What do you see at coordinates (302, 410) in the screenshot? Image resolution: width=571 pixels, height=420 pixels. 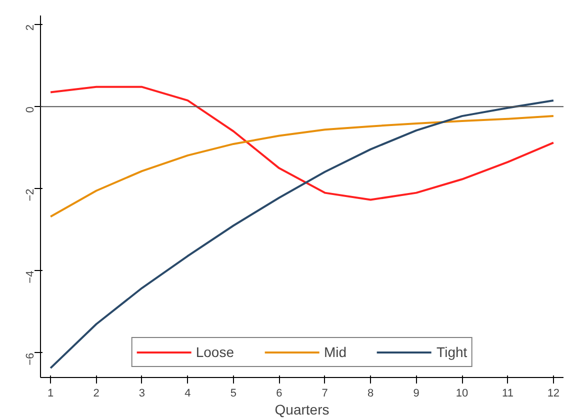 I see `x-axis-title: Quarters` at bounding box center [302, 410].